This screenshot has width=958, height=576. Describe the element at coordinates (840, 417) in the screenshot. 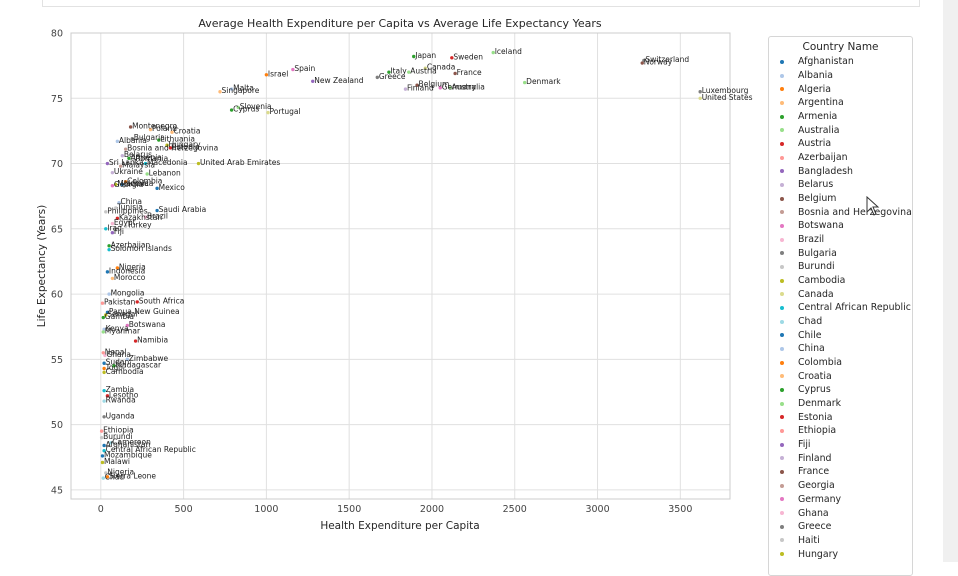

I see `legend-item: Estonia` at that location.